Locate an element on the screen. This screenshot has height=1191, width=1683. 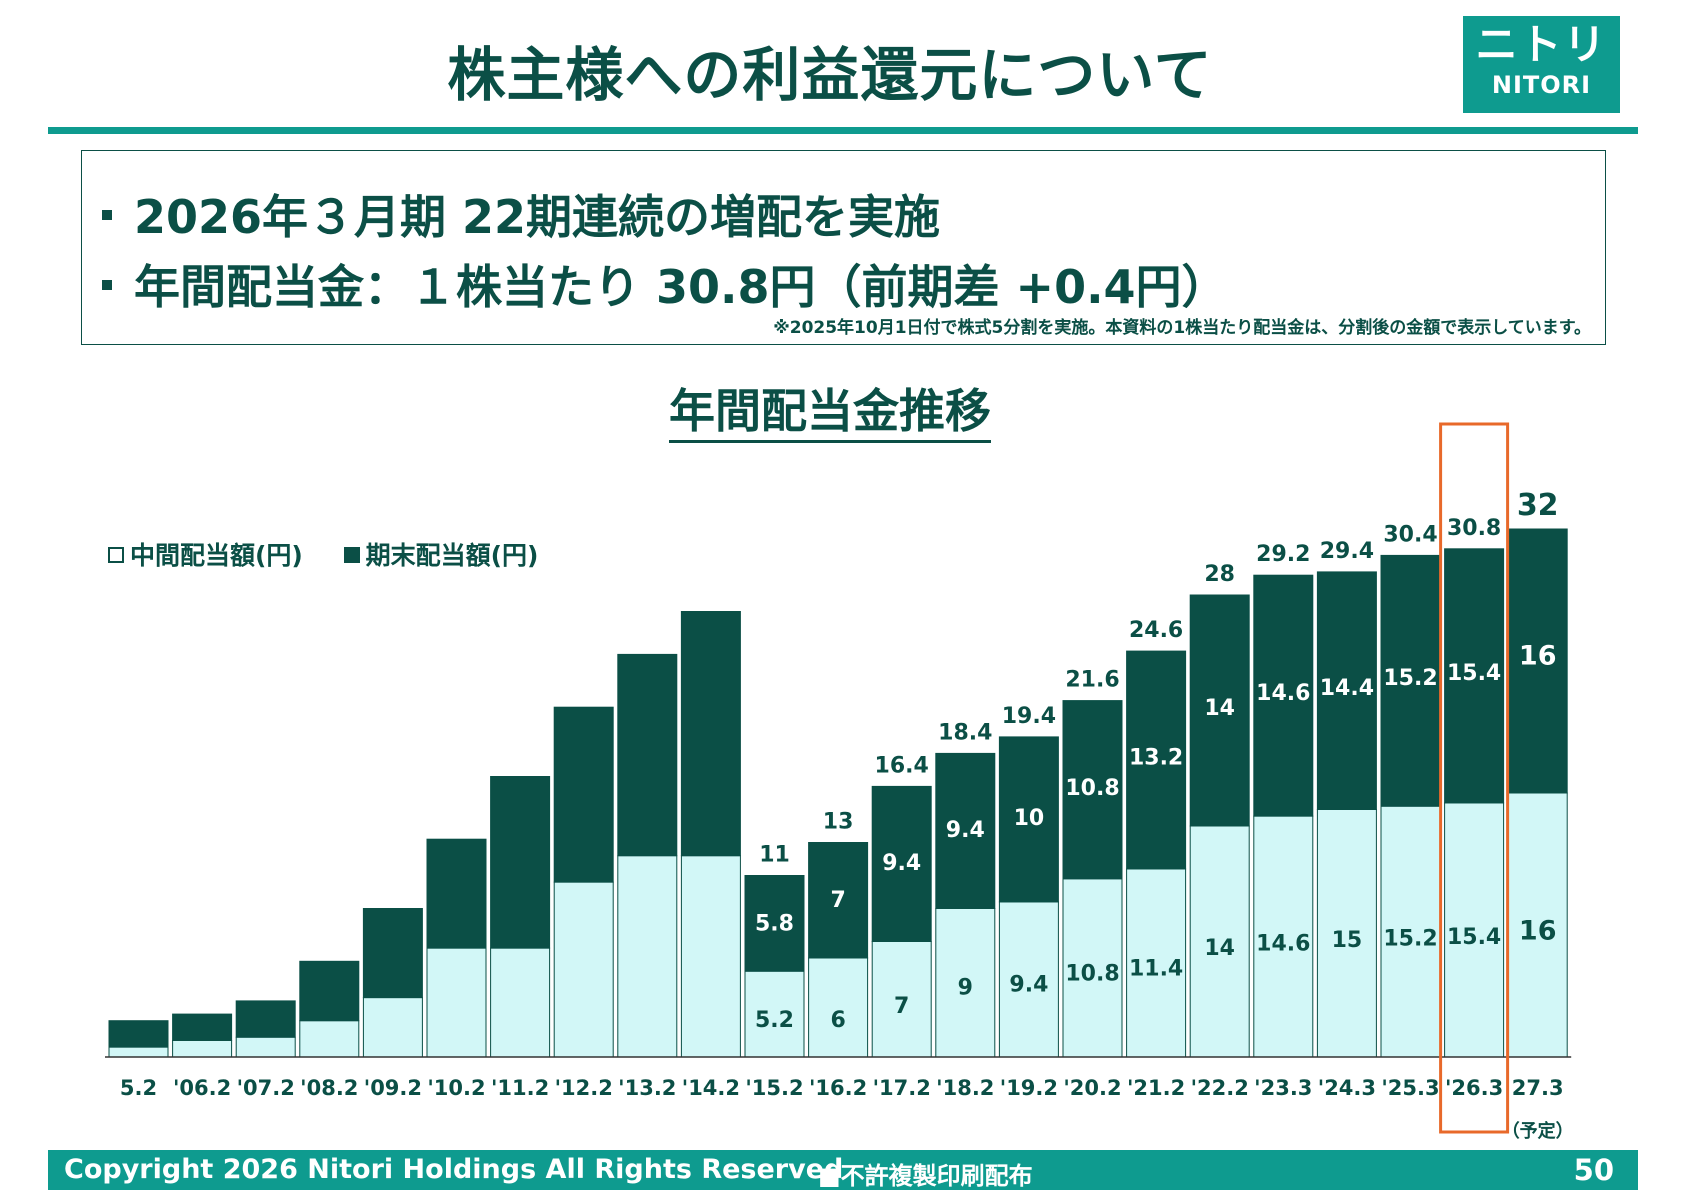
legend-interim-label: 中間配当額(円) is located at coordinates (216, 555).